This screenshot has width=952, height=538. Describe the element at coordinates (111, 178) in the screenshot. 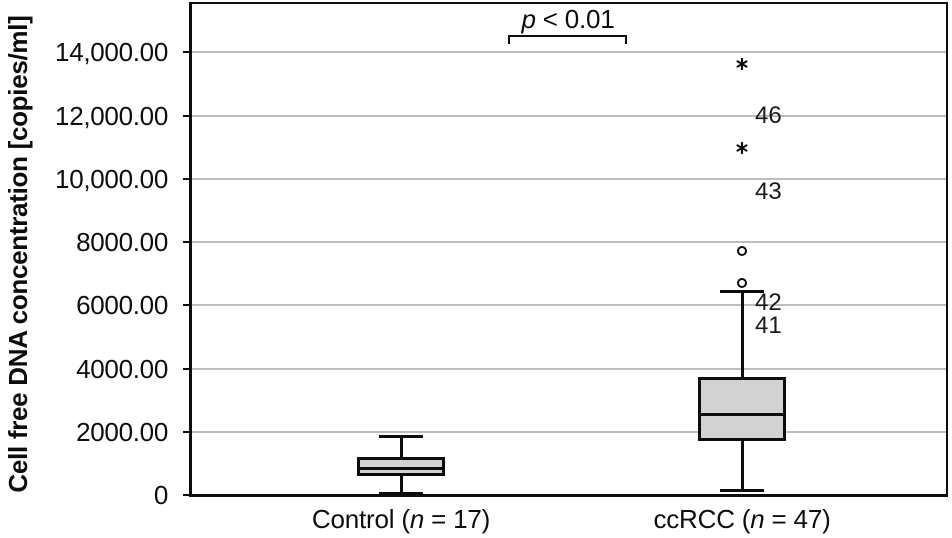

I see `y-tick-label: 10,000.00` at that location.